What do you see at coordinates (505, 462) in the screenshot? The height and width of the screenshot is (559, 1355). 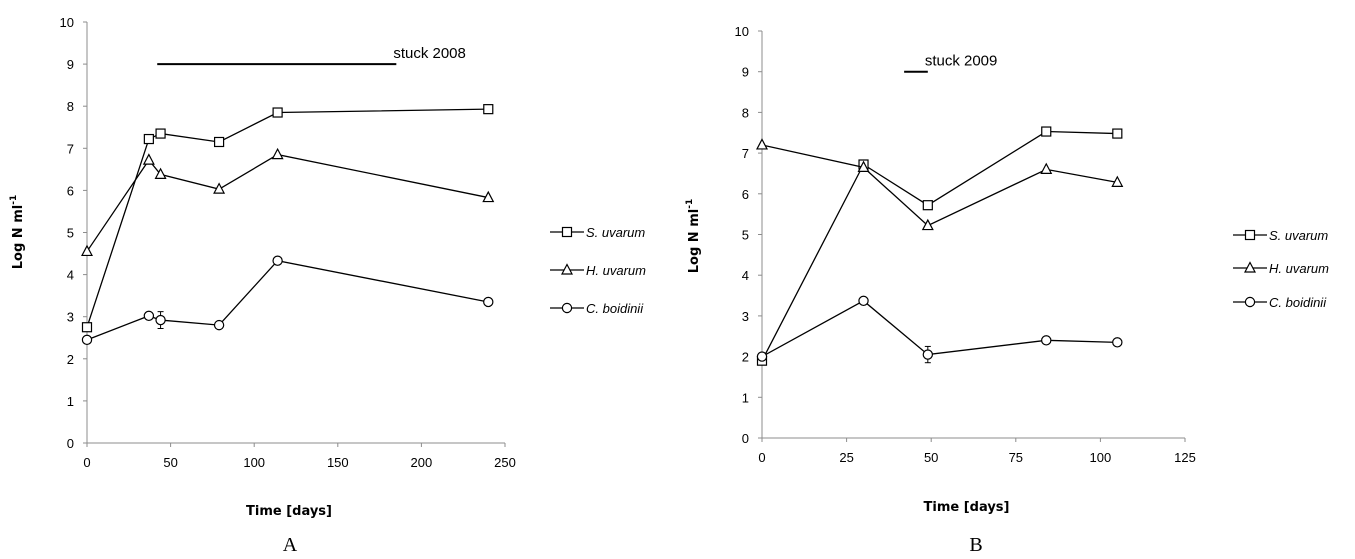 I see `x-tick-label: 250` at bounding box center [505, 462].